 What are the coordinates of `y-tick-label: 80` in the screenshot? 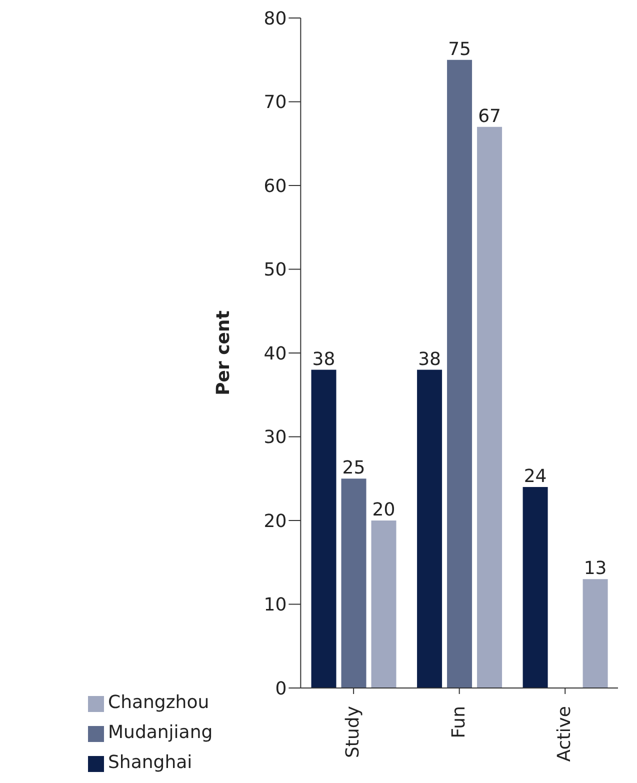 It's located at (275, 19).